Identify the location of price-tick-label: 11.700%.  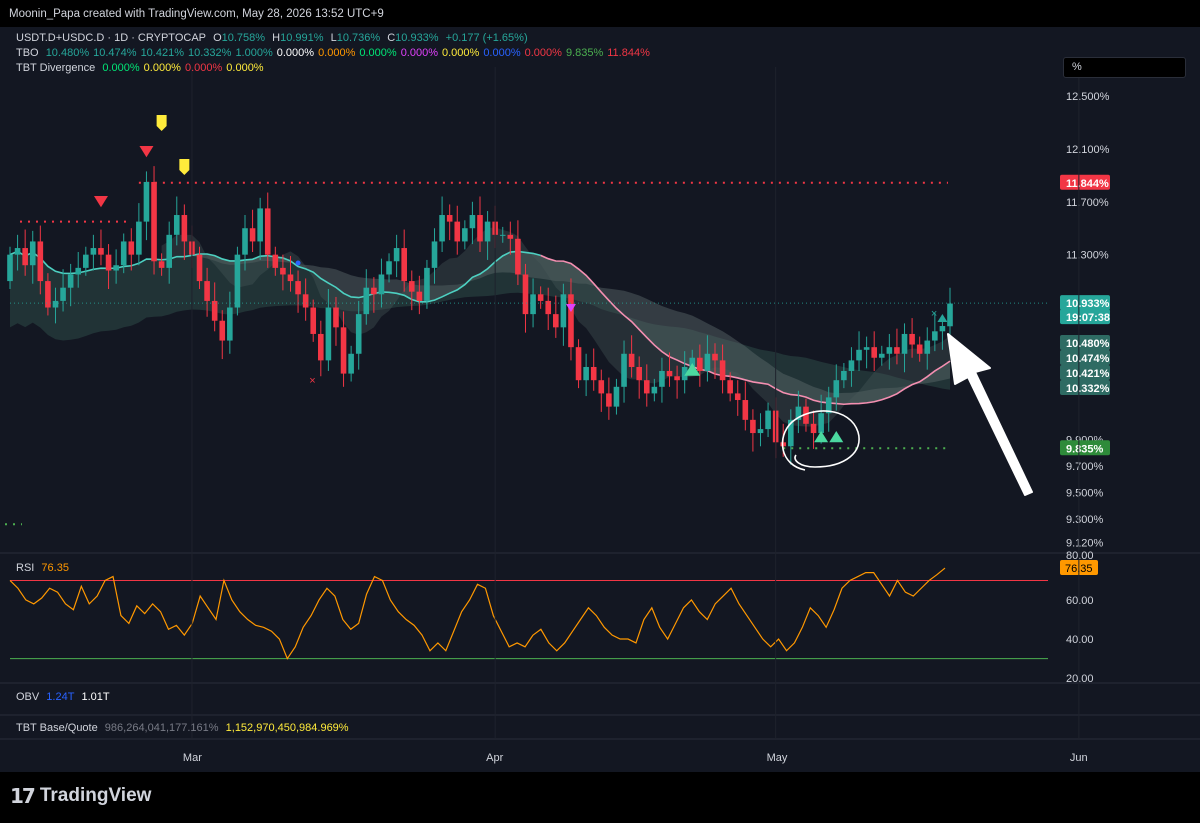
(1087, 203).